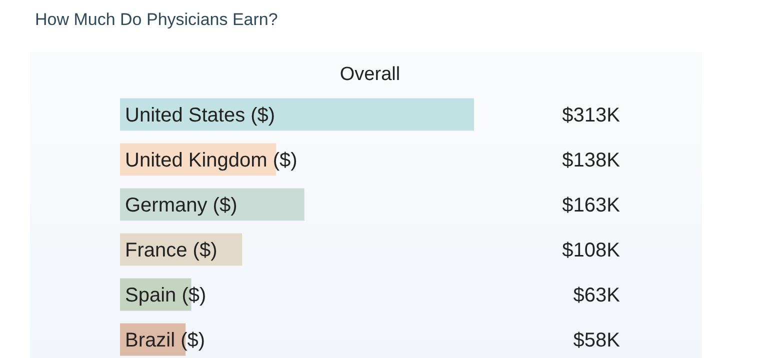 The image size is (758, 358). I want to click on y-tick-label: Spain ($), so click(165, 295).